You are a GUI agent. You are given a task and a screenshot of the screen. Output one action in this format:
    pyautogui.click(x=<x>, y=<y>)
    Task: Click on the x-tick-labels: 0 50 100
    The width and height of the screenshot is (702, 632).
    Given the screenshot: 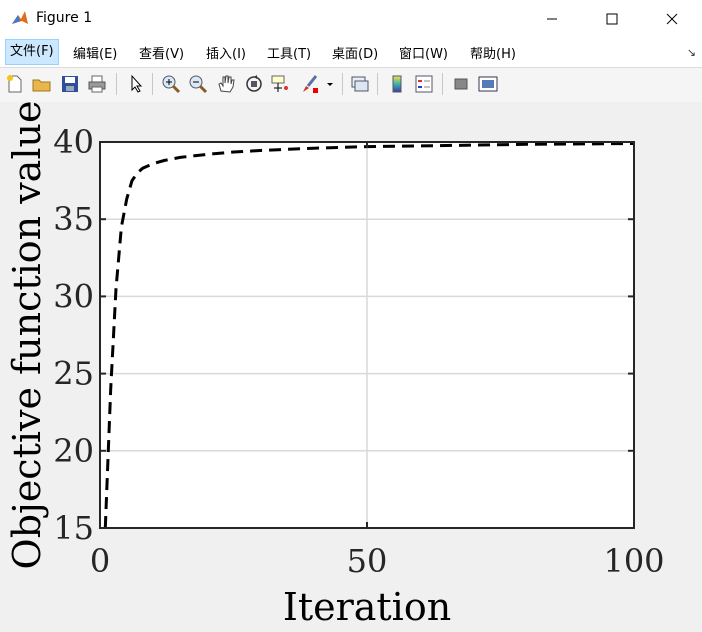 What is the action you would take?
    pyautogui.click(x=377, y=561)
    